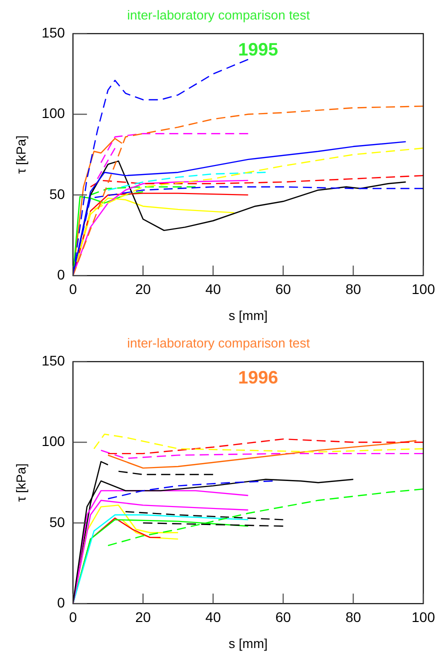 This screenshot has height=656, width=441. What do you see at coordinates (258, 50) in the screenshot?
I see `annotation: 1995` at bounding box center [258, 50].